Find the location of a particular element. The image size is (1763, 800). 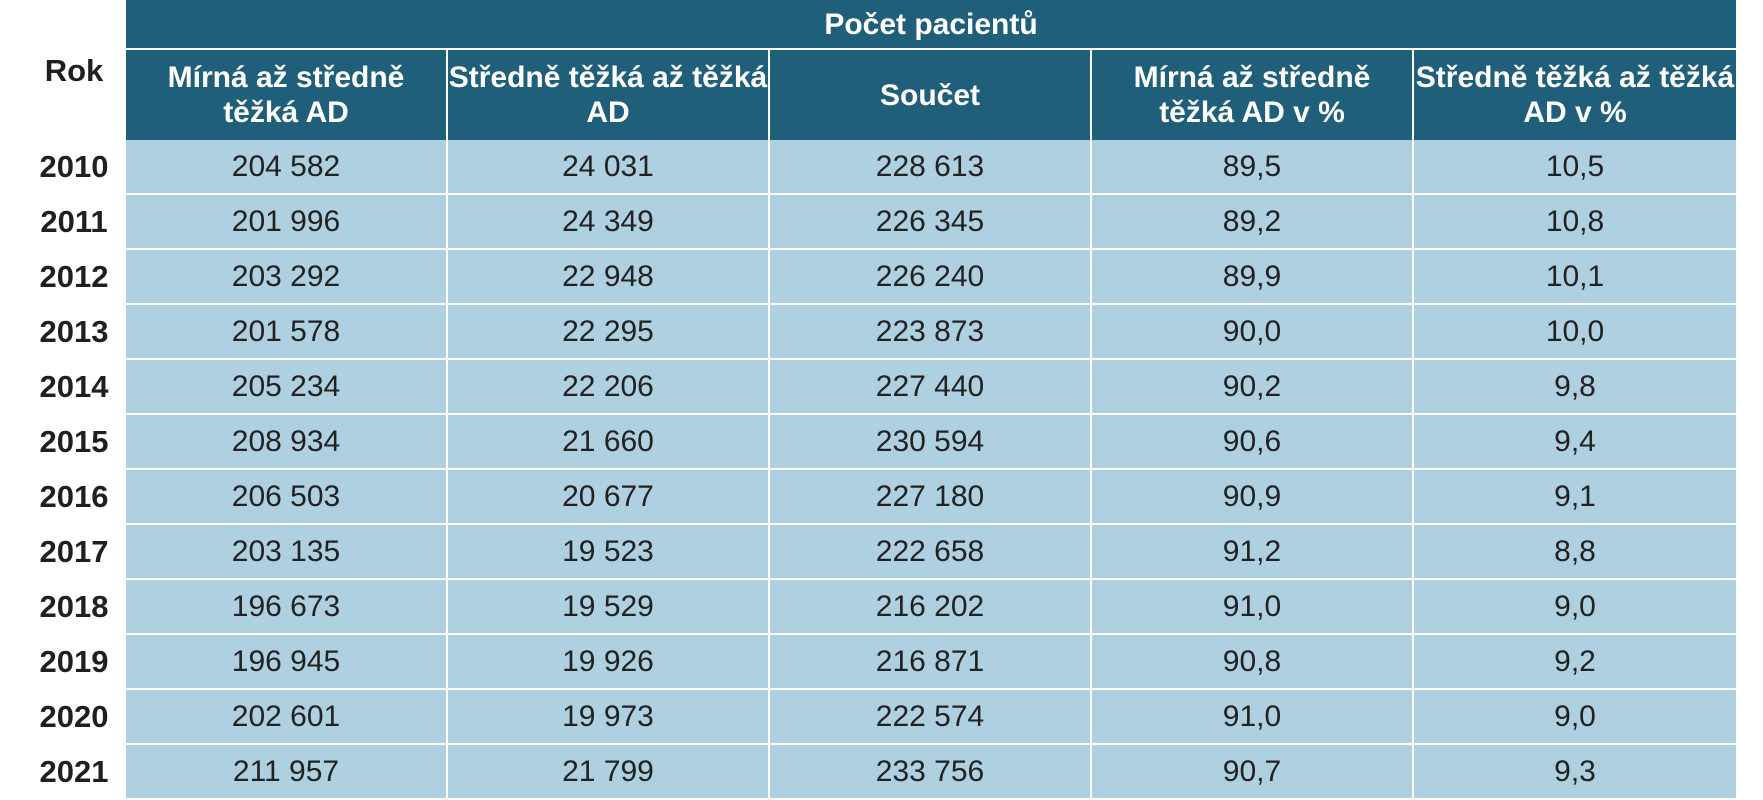

cell-moderate-severe: 22 295 is located at coordinates (609, 332).